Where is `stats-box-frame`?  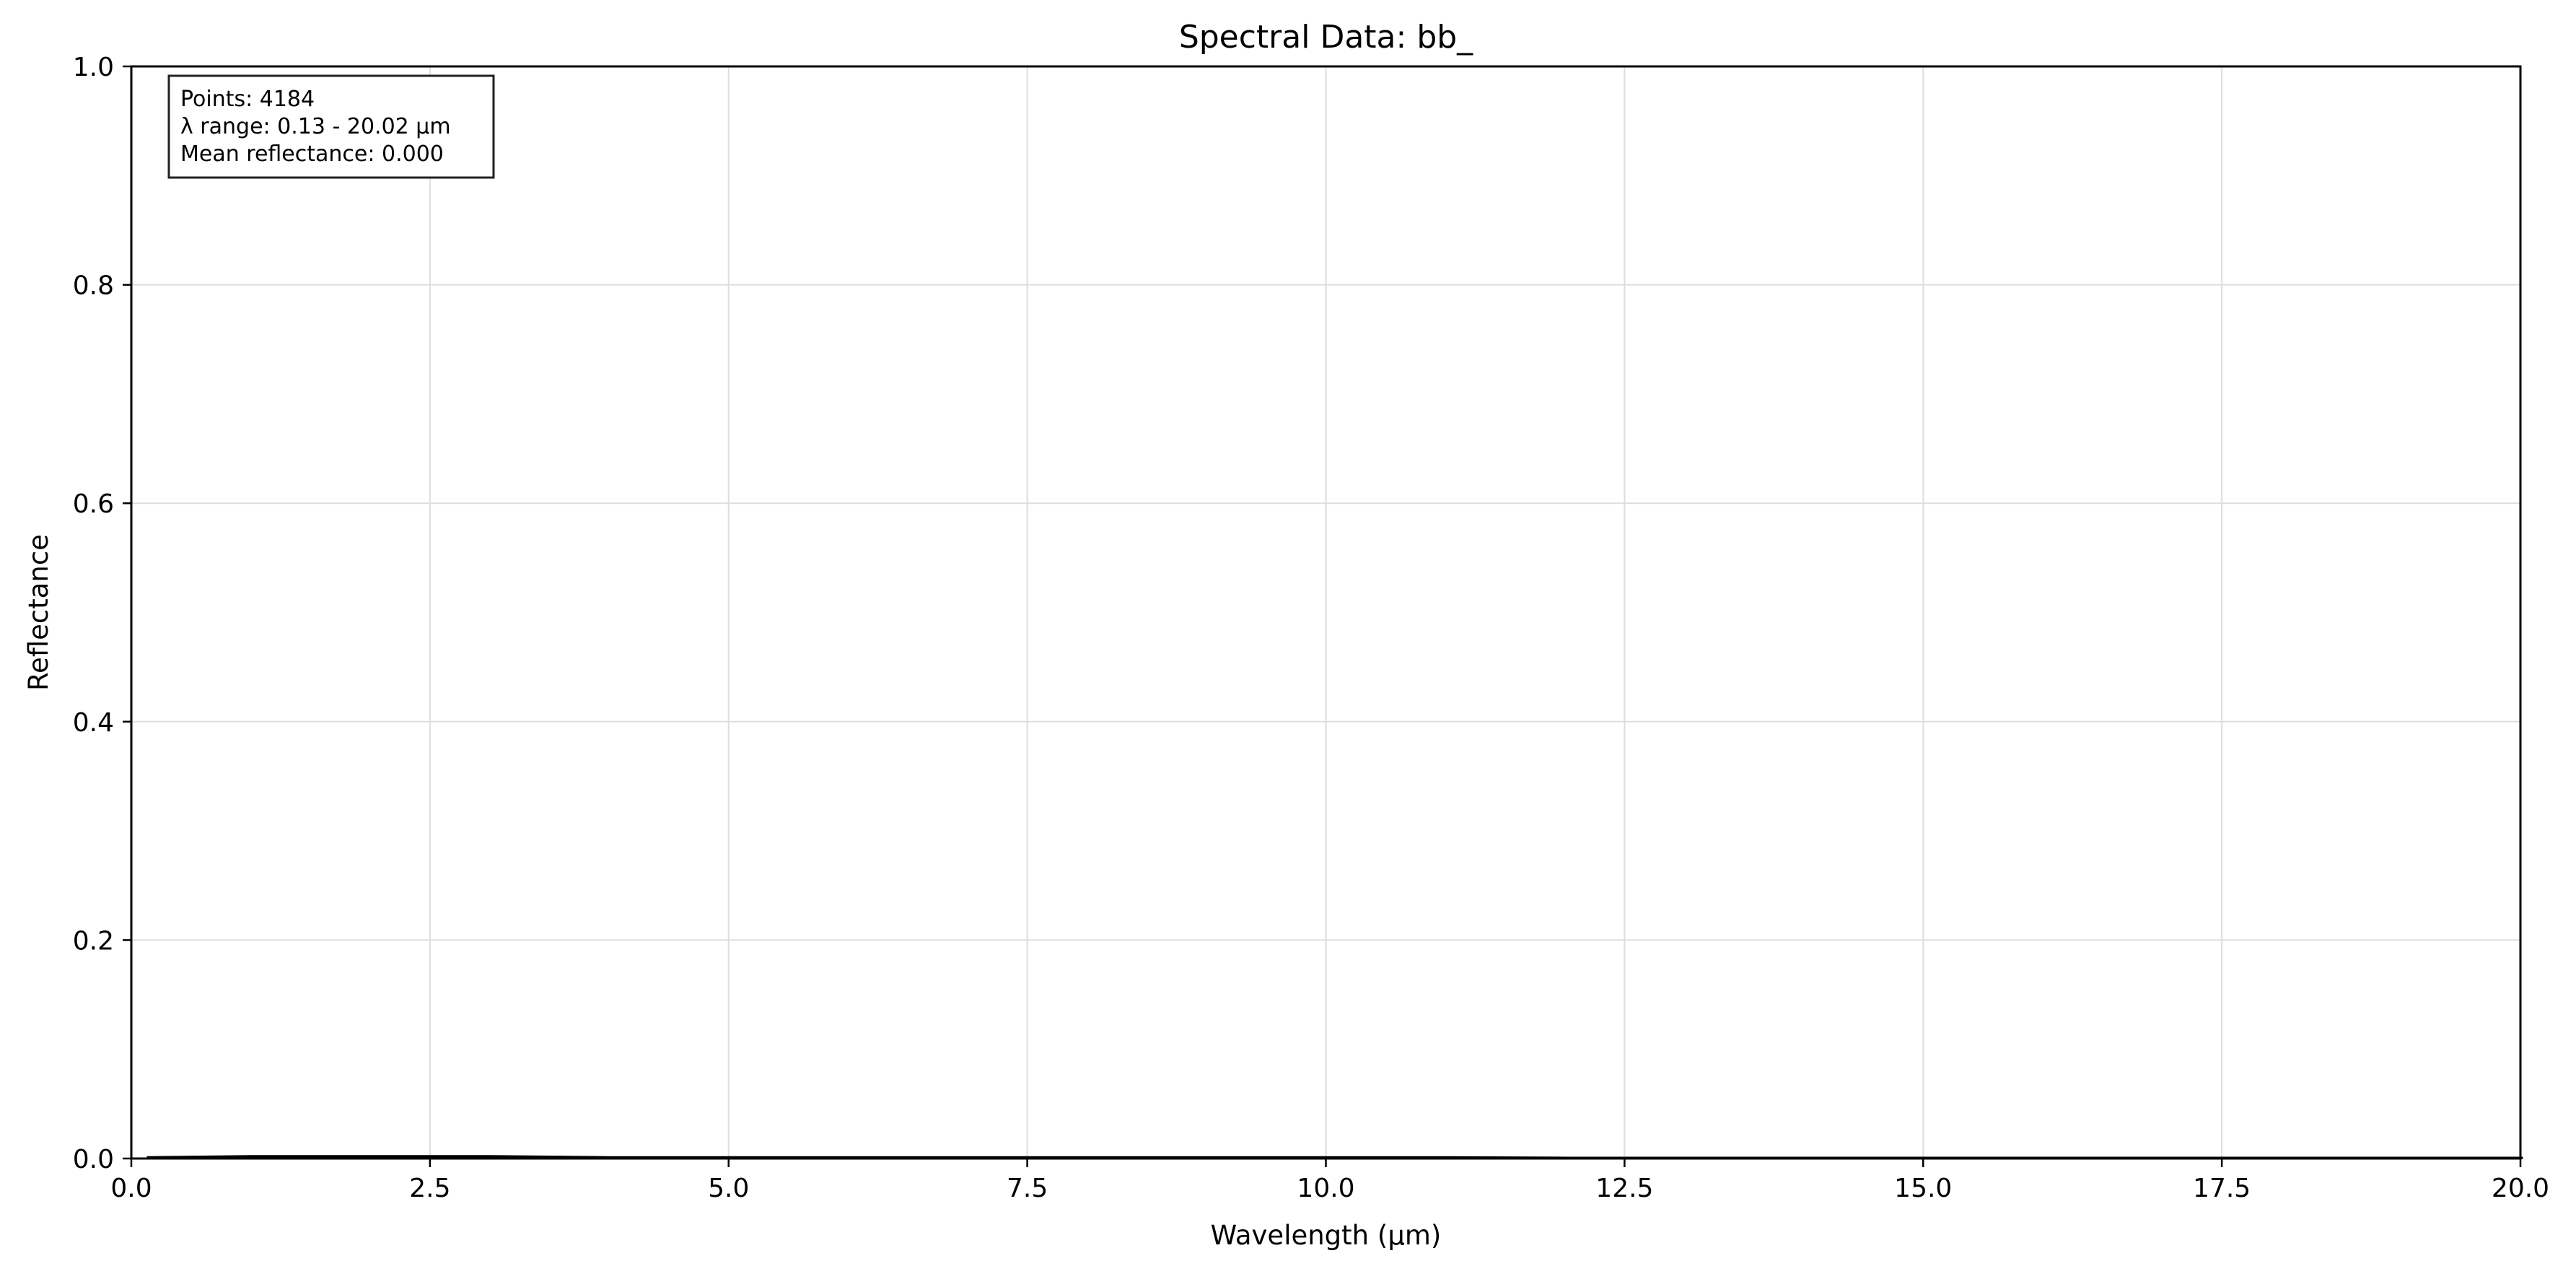 stats-box-frame is located at coordinates (331, 126).